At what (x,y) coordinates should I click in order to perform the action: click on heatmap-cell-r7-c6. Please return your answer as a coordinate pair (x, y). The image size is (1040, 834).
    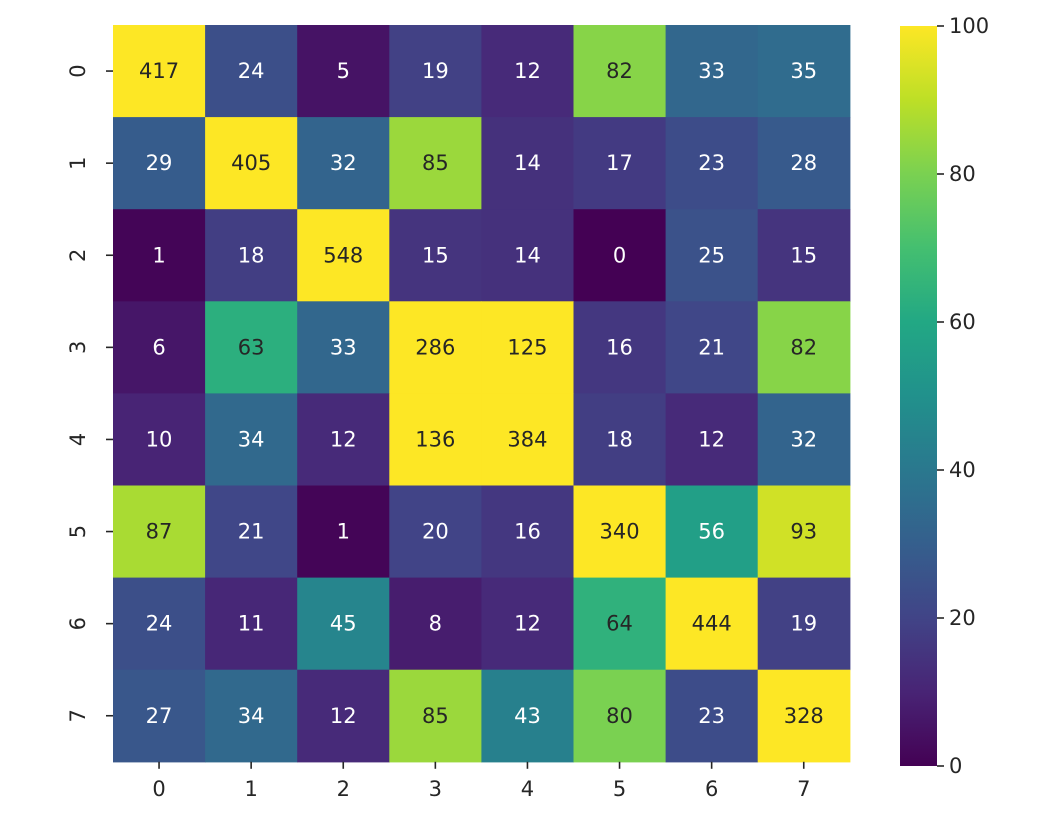
    Looking at the image, I should click on (712, 716).